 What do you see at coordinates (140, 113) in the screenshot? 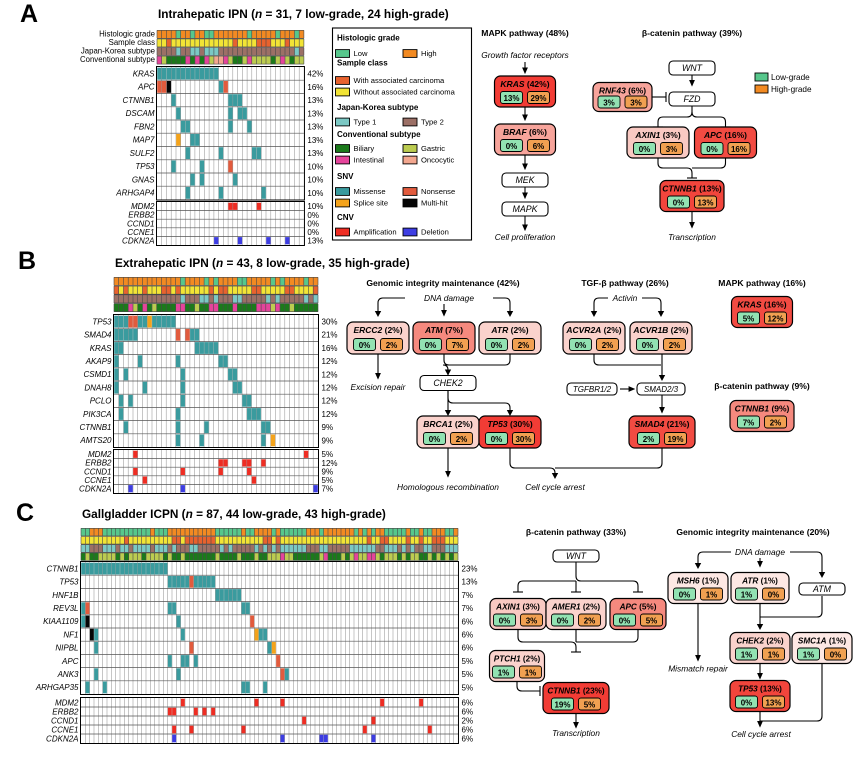
I see `svg-text: DSCAM` at bounding box center [140, 113].